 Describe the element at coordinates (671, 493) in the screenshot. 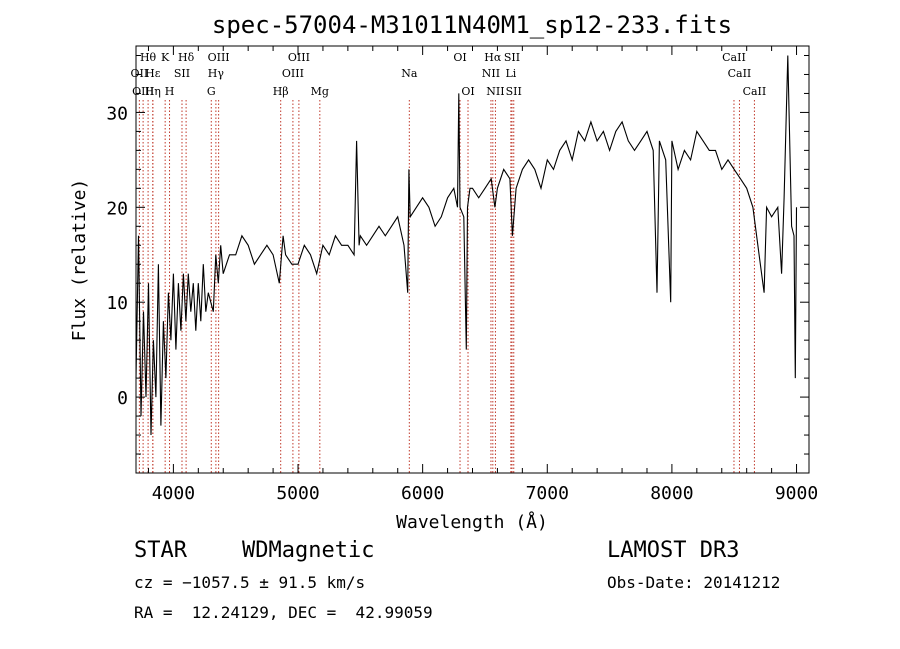

I see `x-tick-label: 8000` at that location.